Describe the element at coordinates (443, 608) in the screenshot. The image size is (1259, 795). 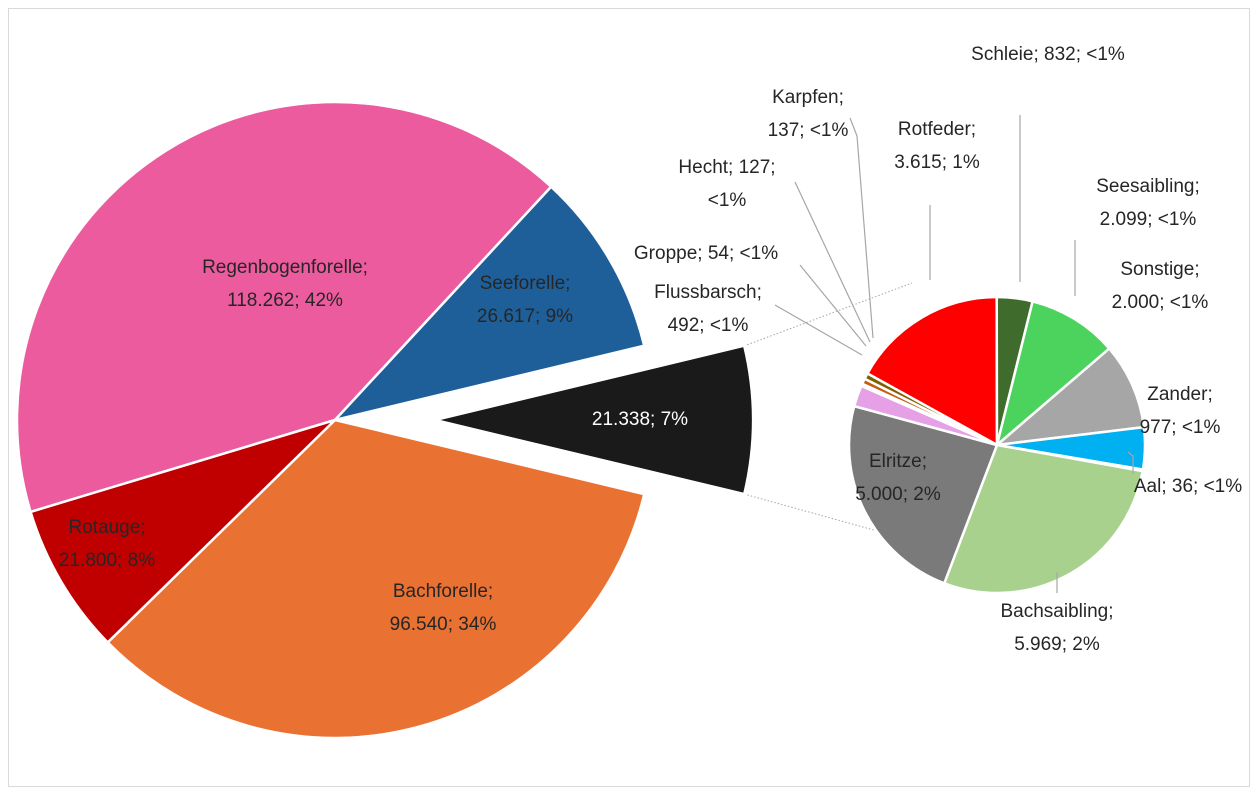
I see `data-label: Bachforelle; 96.540; 34%` at that location.